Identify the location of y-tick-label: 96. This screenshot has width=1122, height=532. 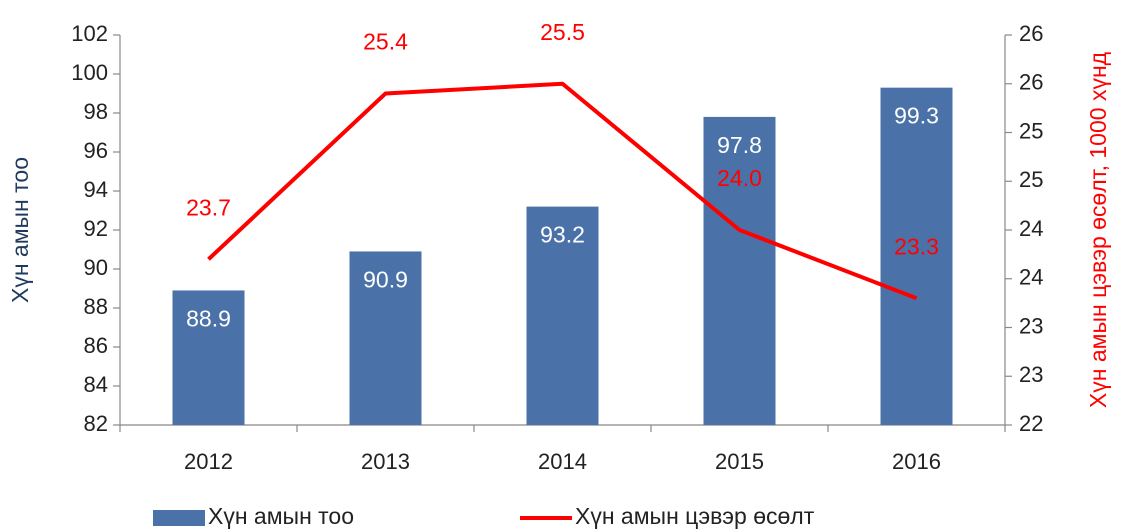
(96, 150).